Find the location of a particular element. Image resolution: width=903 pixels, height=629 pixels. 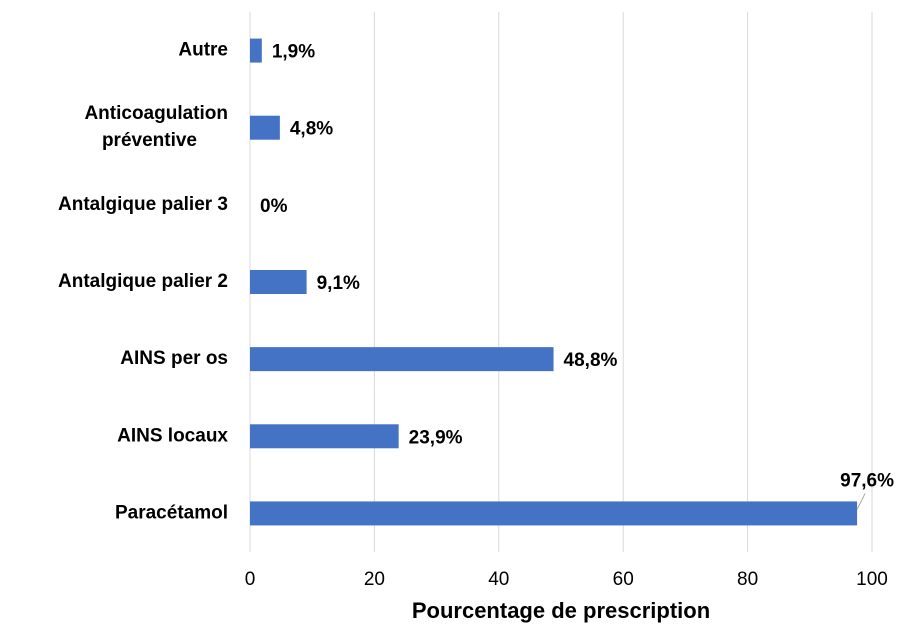

y-tick-label: Autre is located at coordinates (203, 50).